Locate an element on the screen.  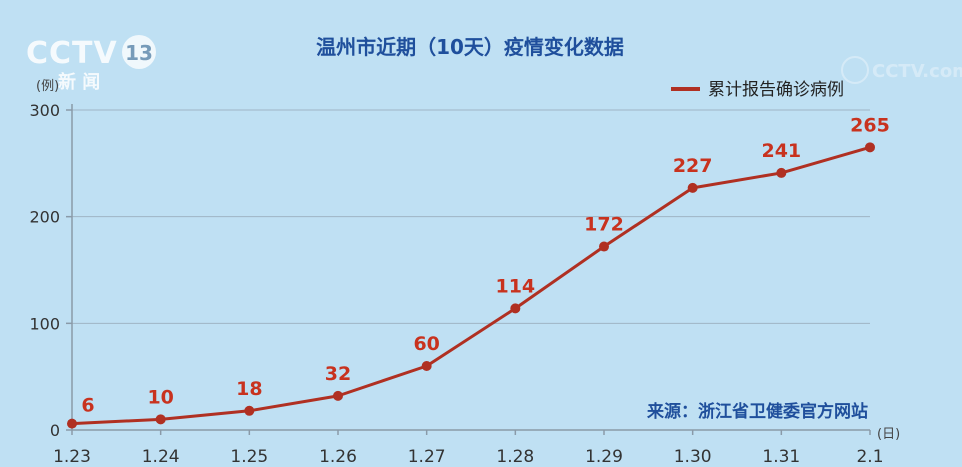
x-tick-label: 1.26 is located at coordinates (338, 457).